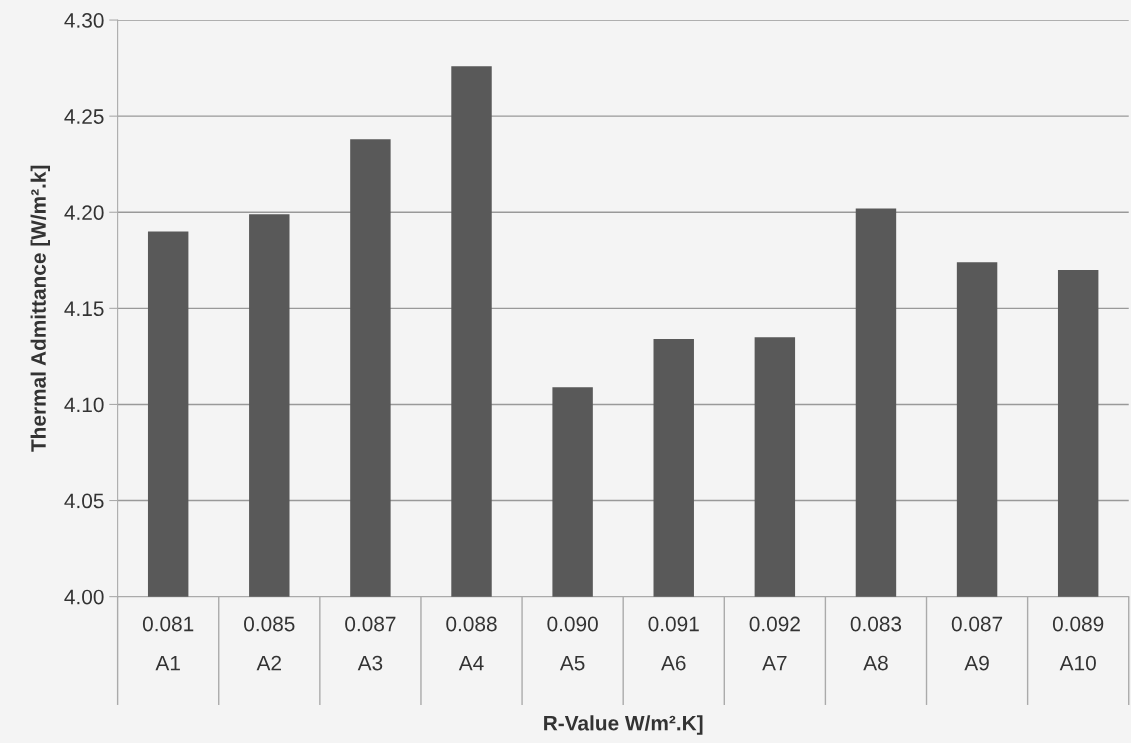 The height and width of the screenshot is (743, 1131). What do you see at coordinates (168, 643) in the screenshot?
I see `x-tick-label: 0.081 A1` at bounding box center [168, 643].